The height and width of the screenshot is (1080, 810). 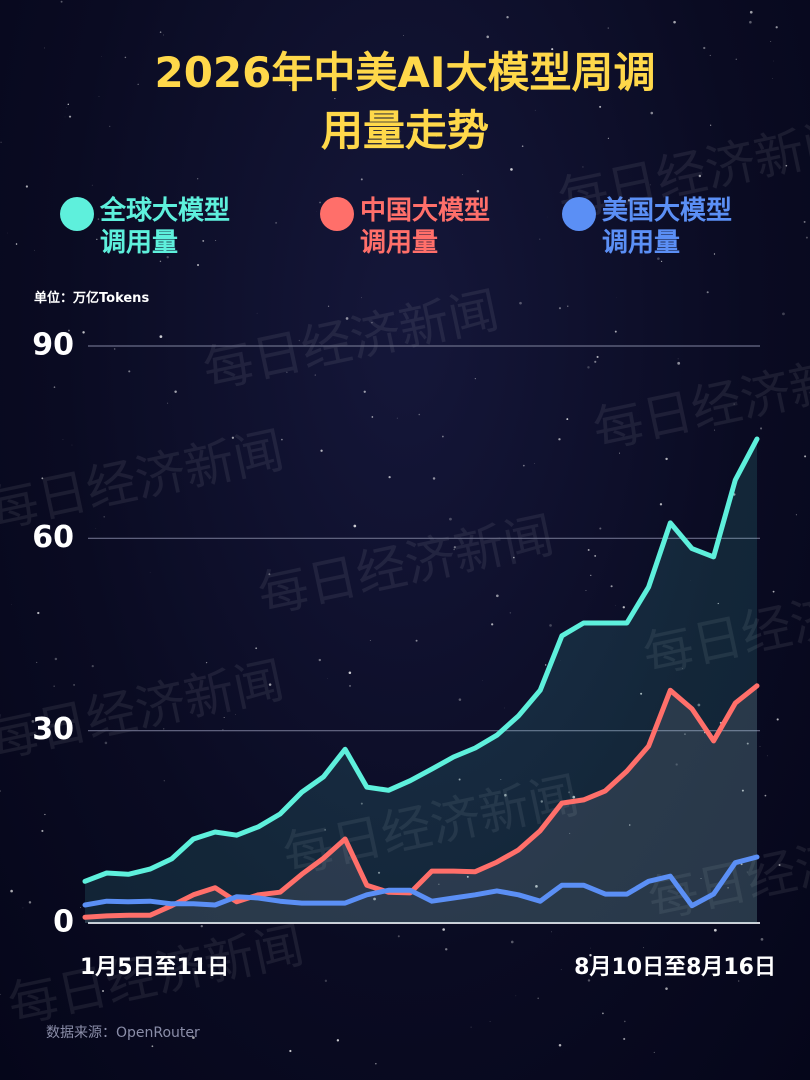 I want to click on legend-label: 全球大模型调用量, so click(x=165, y=227).